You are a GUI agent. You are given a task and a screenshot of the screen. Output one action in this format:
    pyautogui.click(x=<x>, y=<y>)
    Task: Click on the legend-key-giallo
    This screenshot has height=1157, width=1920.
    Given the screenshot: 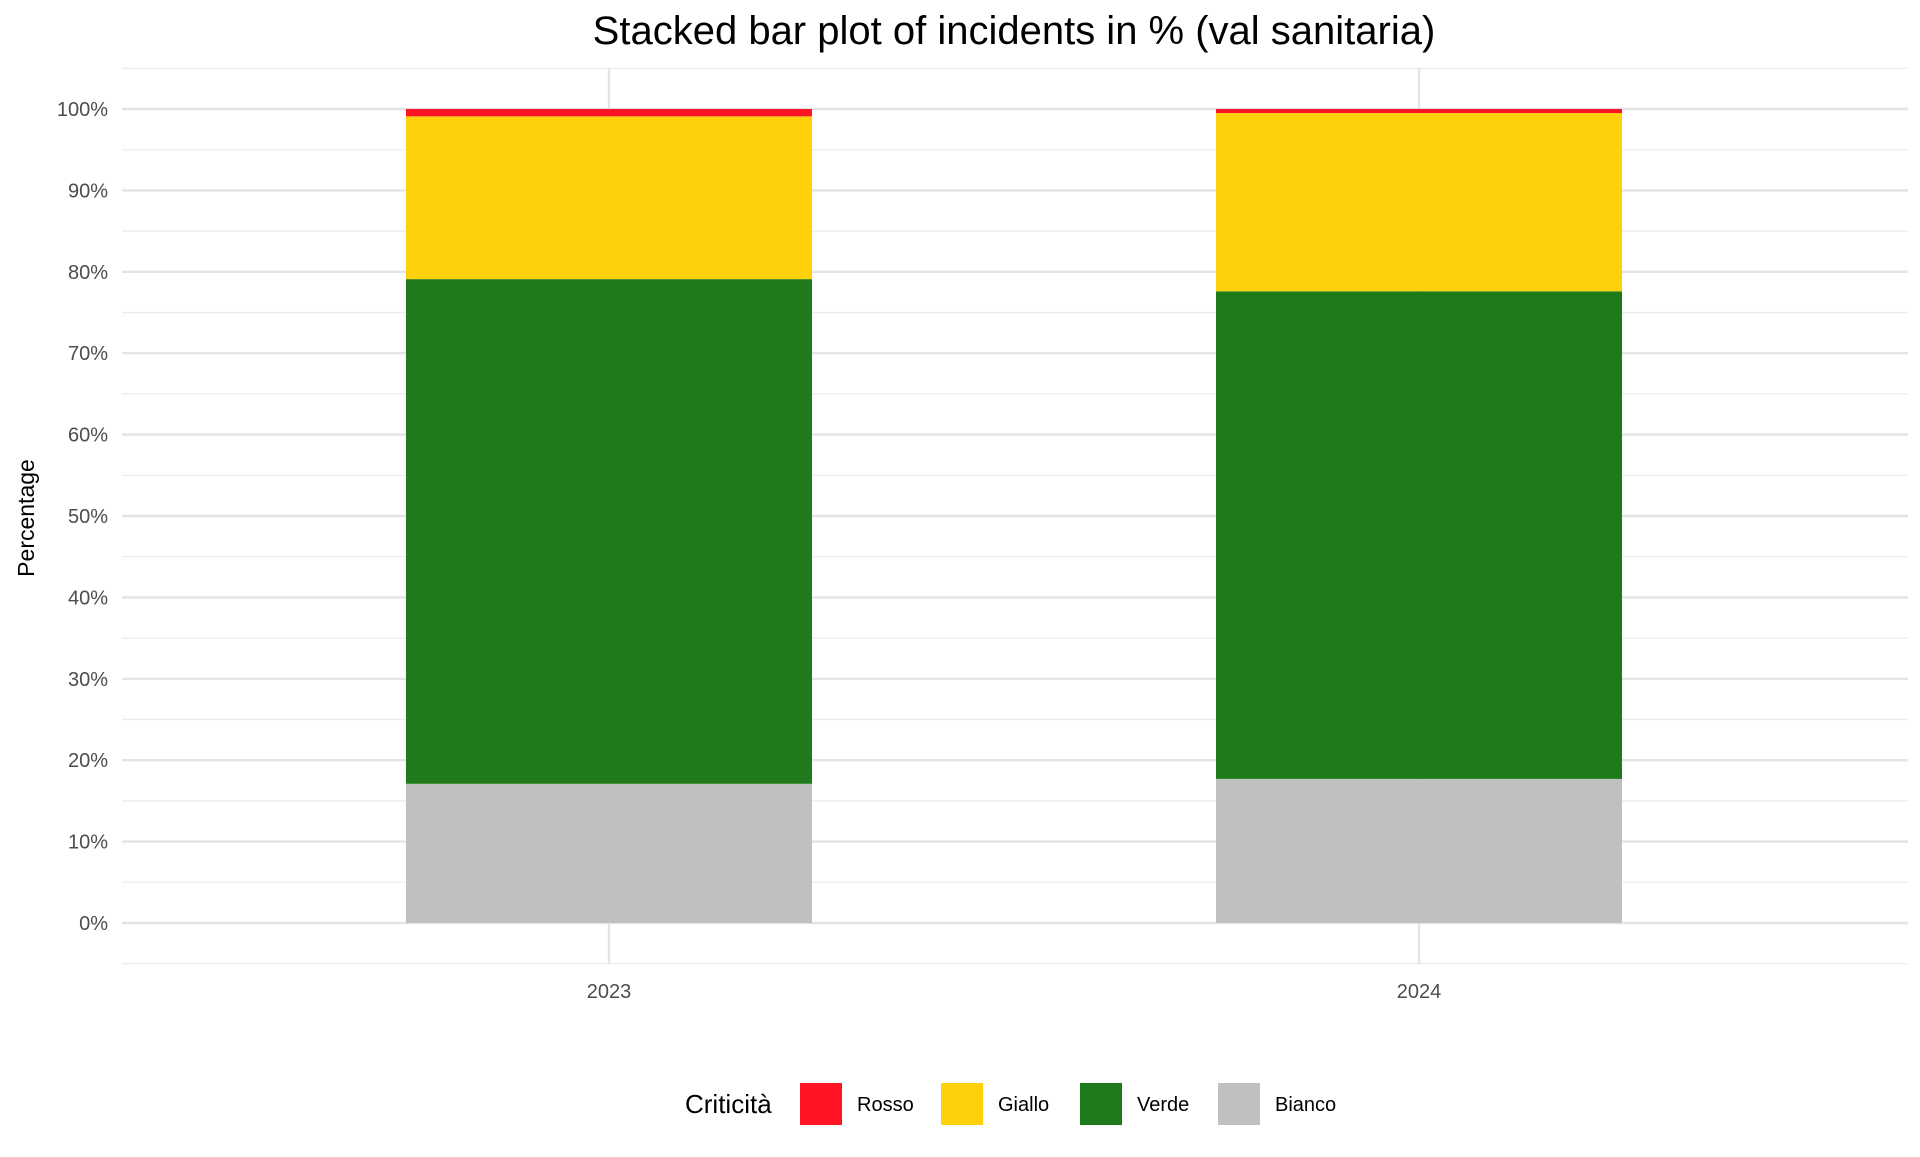 What is the action you would take?
    pyautogui.click(x=962, y=1104)
    